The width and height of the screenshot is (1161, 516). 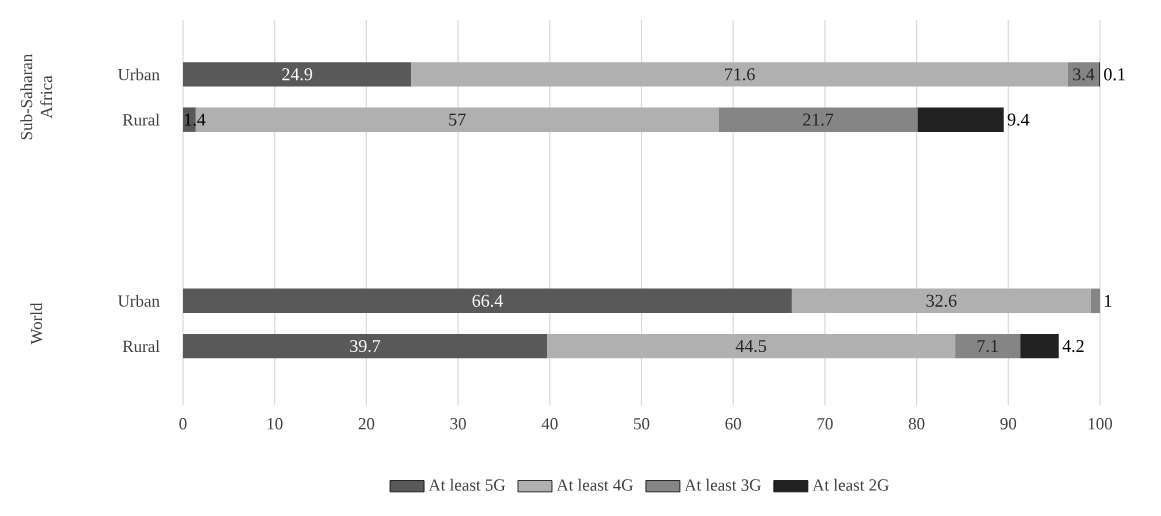 What do you see at coordinates (1018, 119) in the screenshot?
I see `data-label: 9.4` at bounding box center [1018, 119].